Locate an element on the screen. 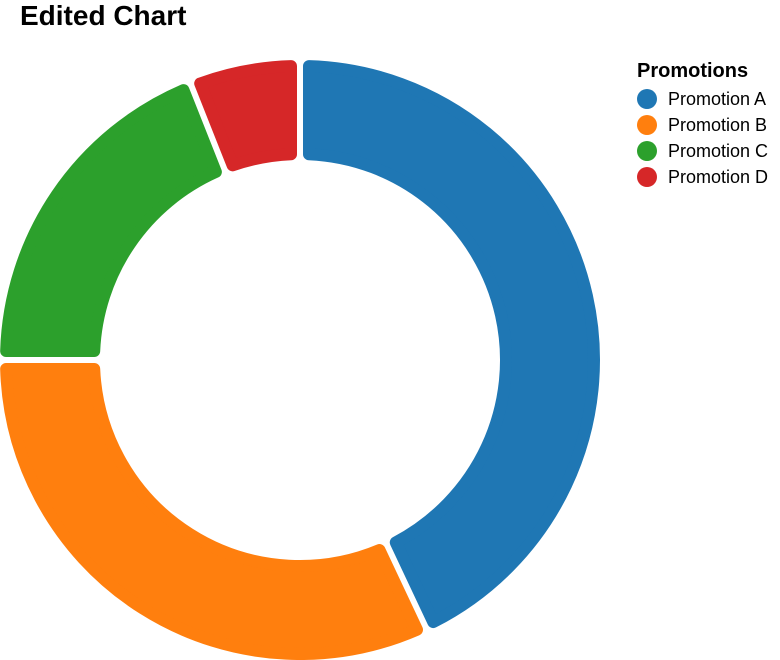 This screenshot has width=780, height=660. legend-title: Promotions is located at coordinates (693, 71).